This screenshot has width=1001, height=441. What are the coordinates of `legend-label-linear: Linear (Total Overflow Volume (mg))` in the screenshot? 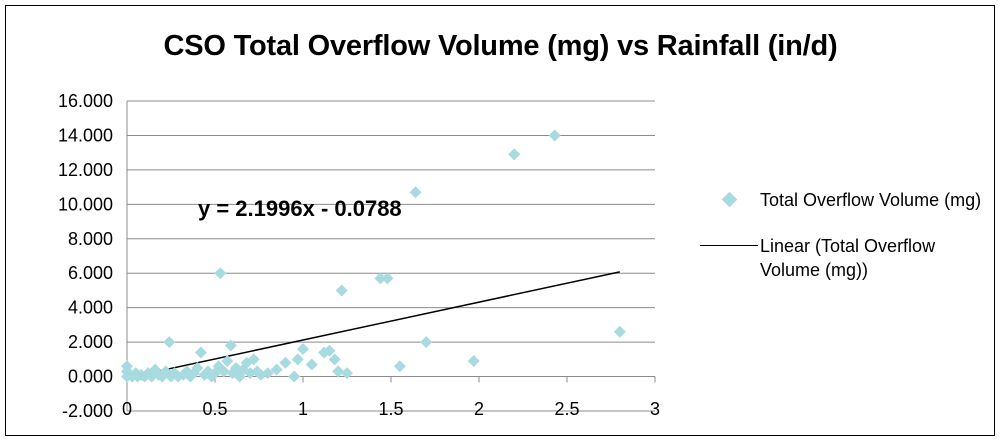 It's located at (848, 258).